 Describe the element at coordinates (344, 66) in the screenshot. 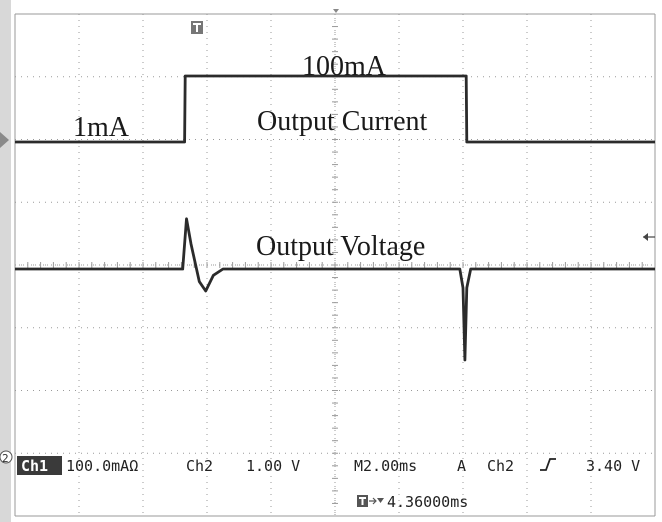

I see `label-high-level: 100mA` at that location.